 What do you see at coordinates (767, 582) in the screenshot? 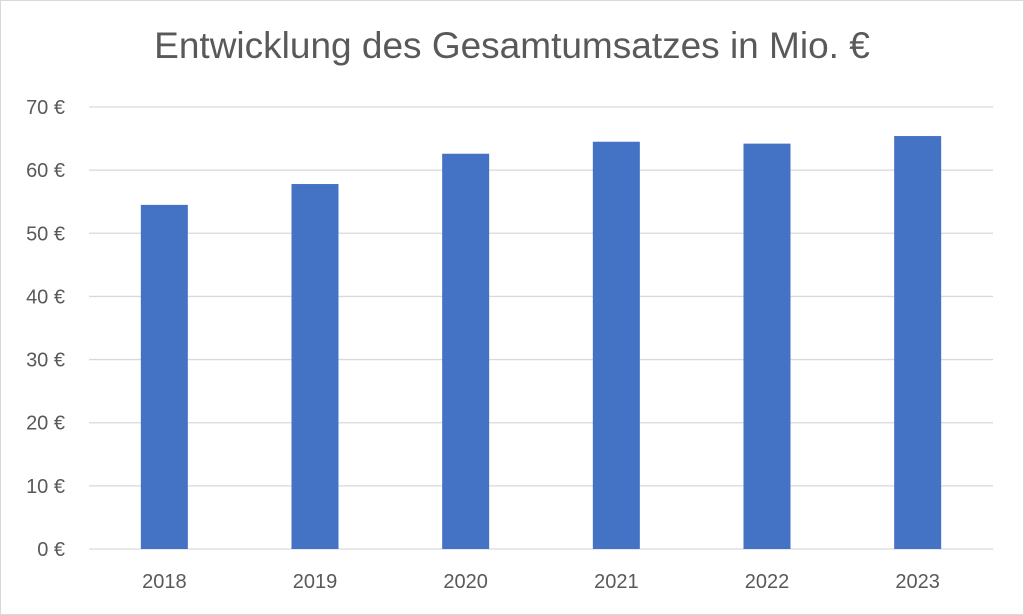
I see `x-tick-label: 2022` at bounding box center [767, 582].